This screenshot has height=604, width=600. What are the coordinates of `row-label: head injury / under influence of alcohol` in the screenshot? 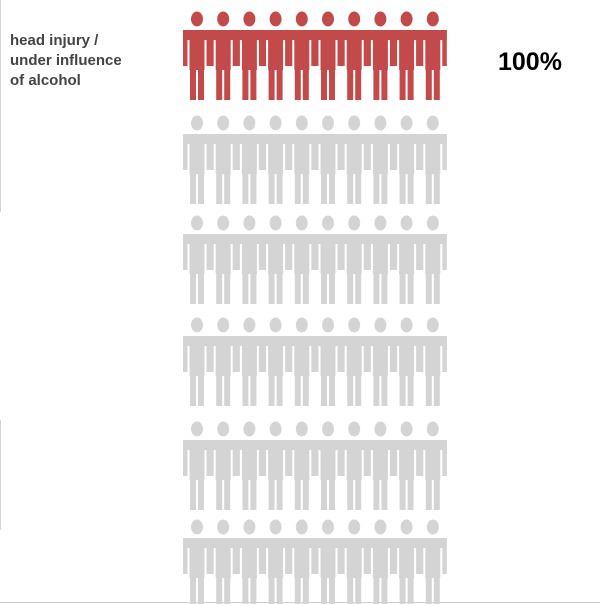 It's located at (92, 61).